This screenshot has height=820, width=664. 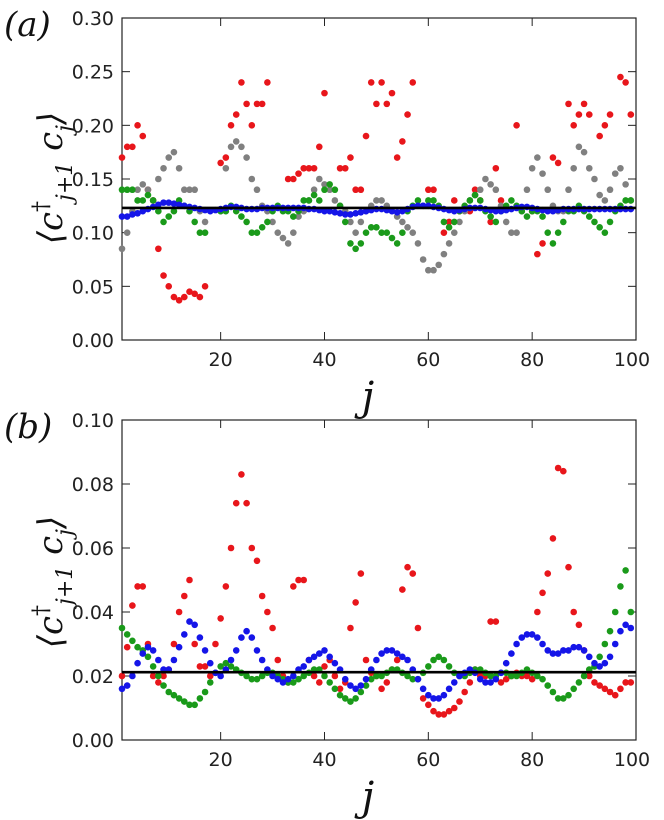 I want to click on panel-a-ytick-label: 0.30, so click(x=93, y=19).